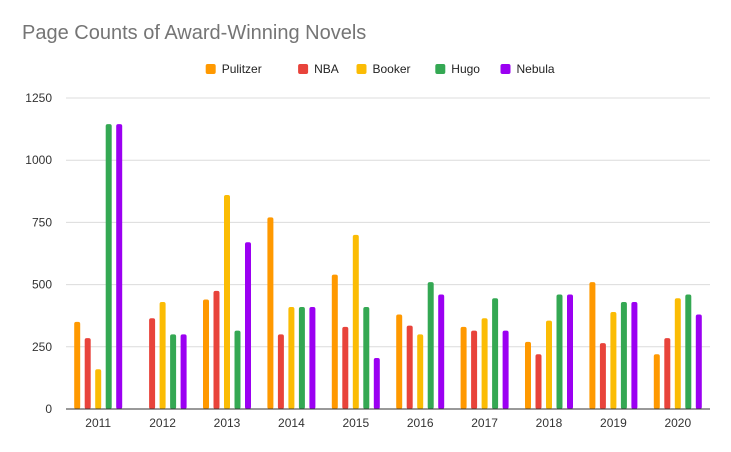 The width and height of the screenshot is (731, 452). Describe the element at coordinates (420, 423) in the screenshot. I see `x-tick-label: 2016` at that location.